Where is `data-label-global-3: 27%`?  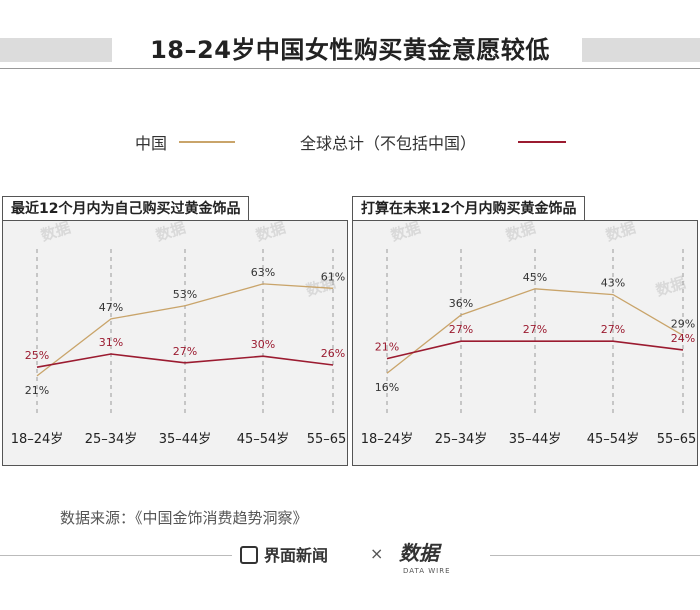 data-label-global-3: 27% is located at coordinates (613, 329).